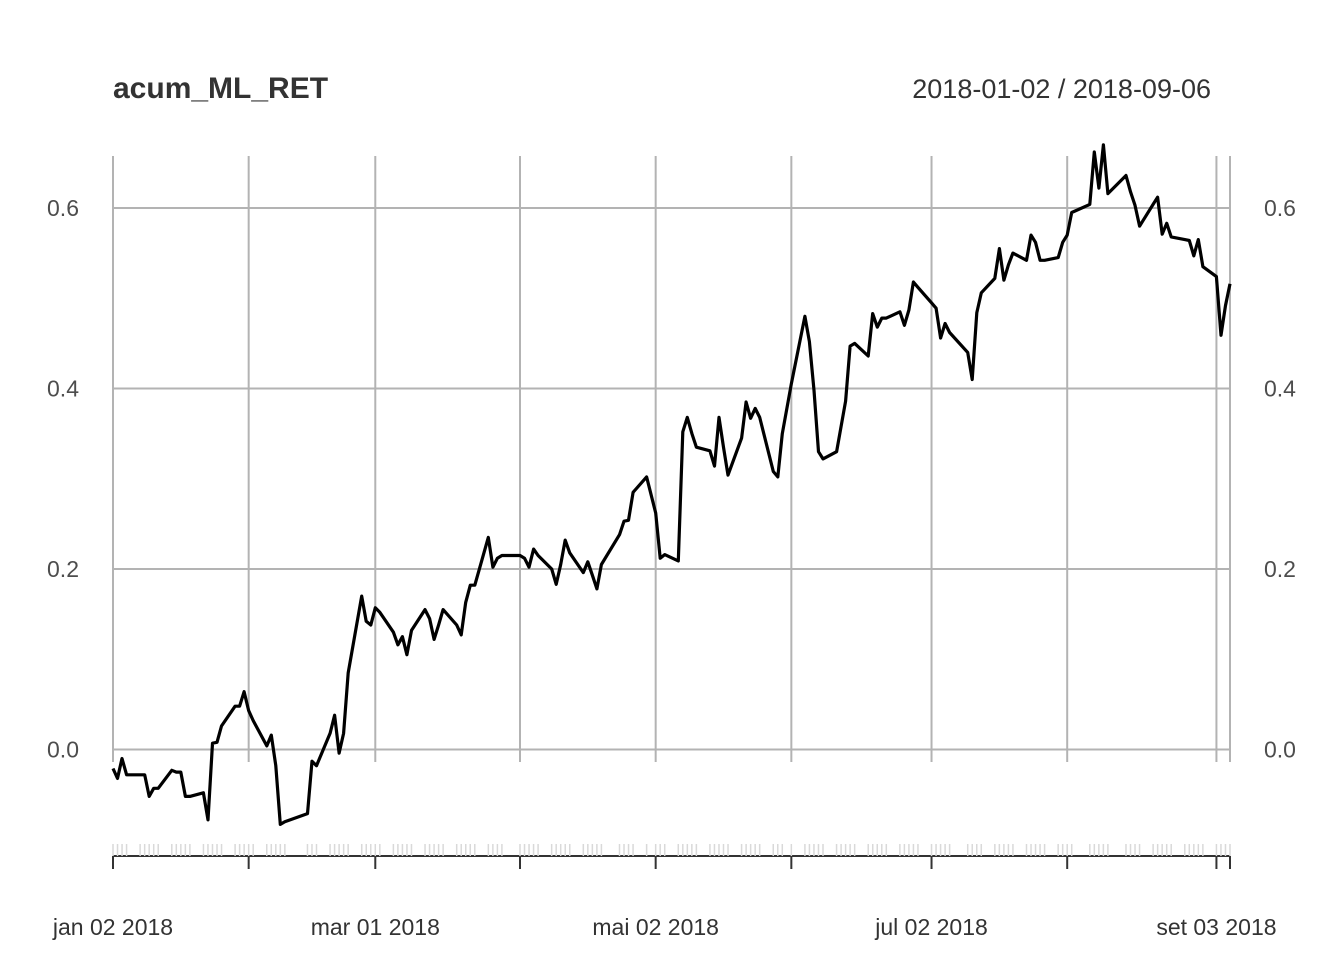 The image size is (1344, 960). I want to click on x-tick-label: jul 02 2018, so click(931, 927).